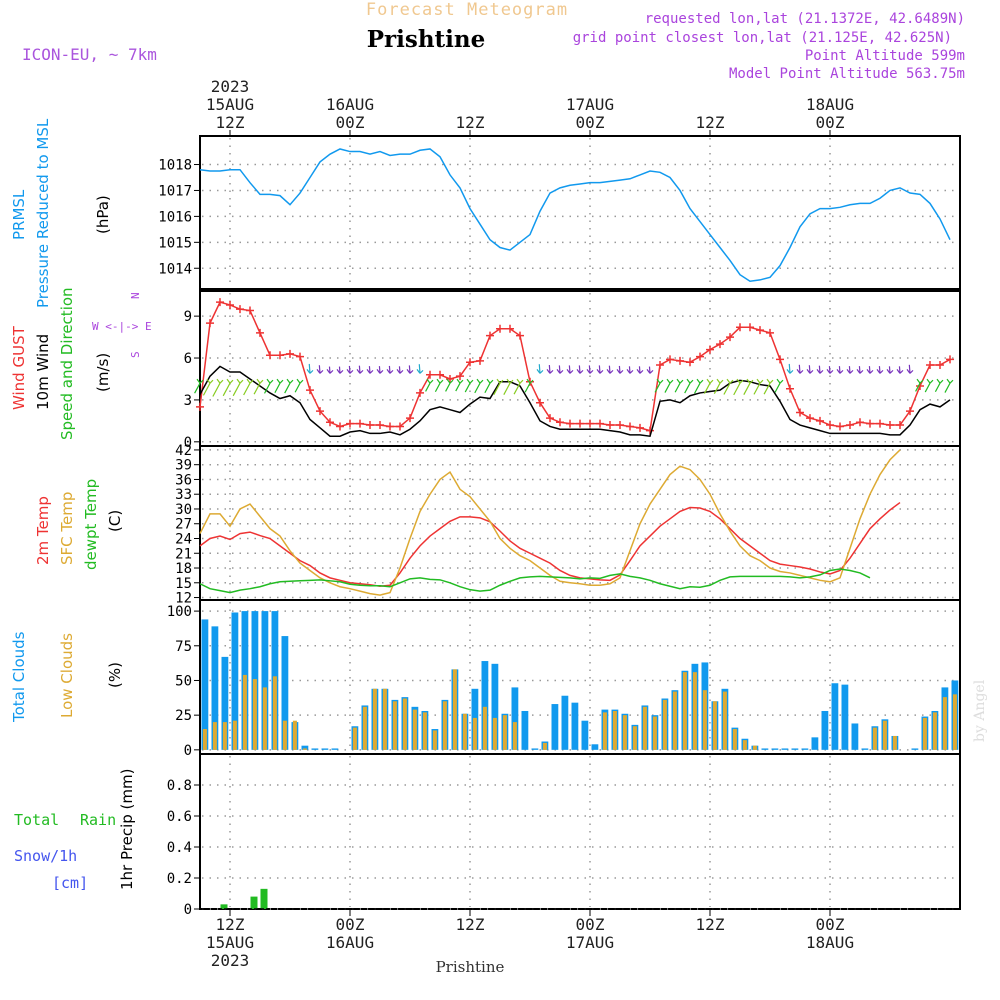 The image size is (1000, 1000). What do you see at coordinates (183, 584) in the screenshot?
I see `y-tick-label: 15` at bounding box center [183, 584].